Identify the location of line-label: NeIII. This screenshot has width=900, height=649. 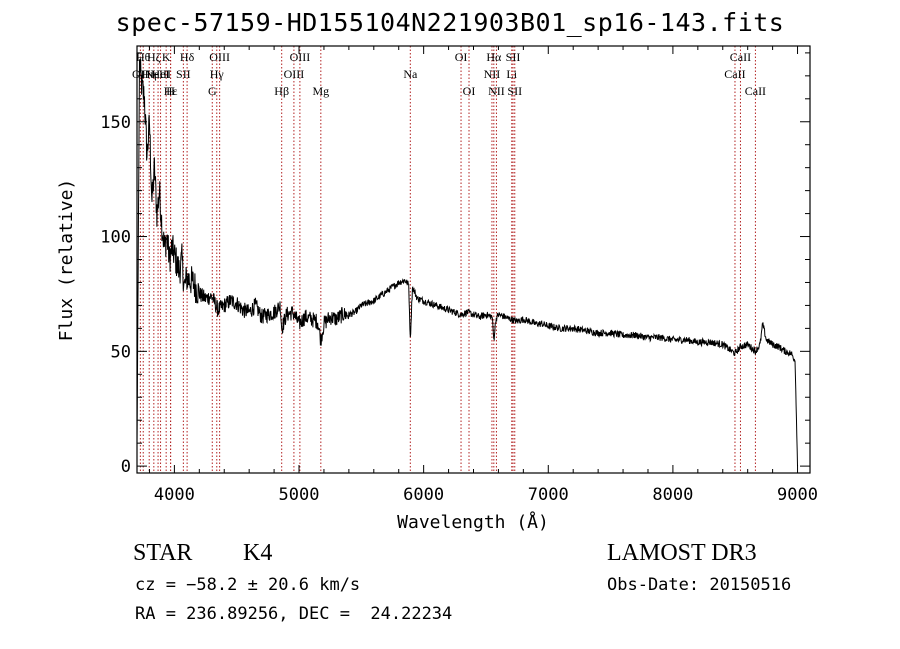
(158, 74).